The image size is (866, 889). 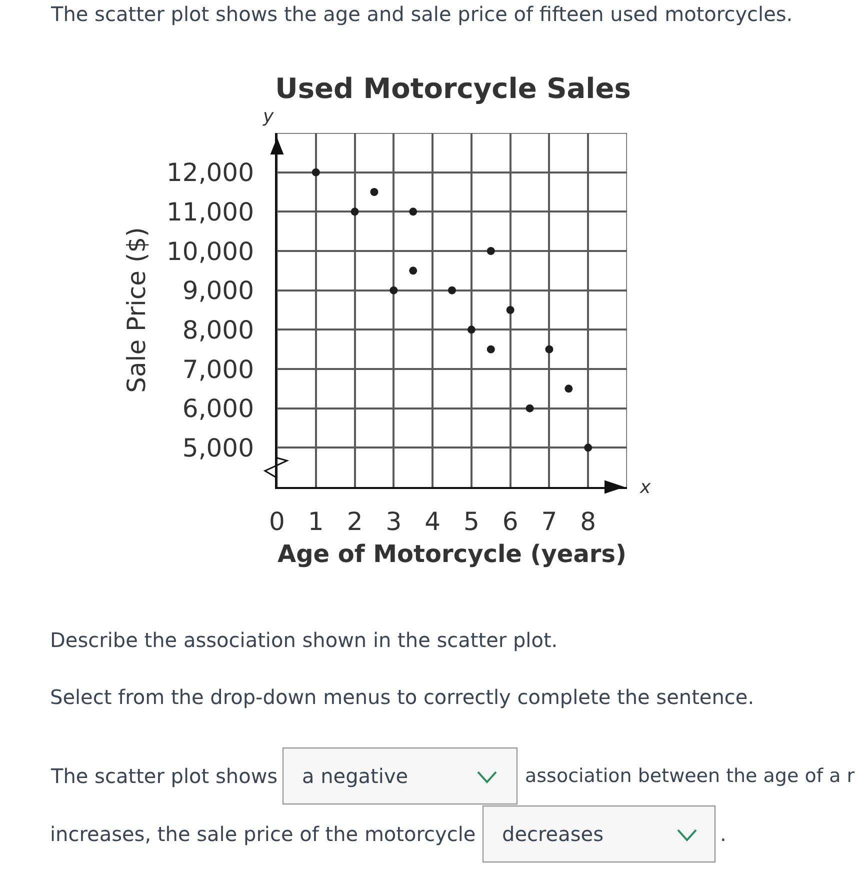 What do you see at coordinates (210, 173) in the screenshot?
I see `y-tick-label: 12,000` at bounding box center [210, 173].